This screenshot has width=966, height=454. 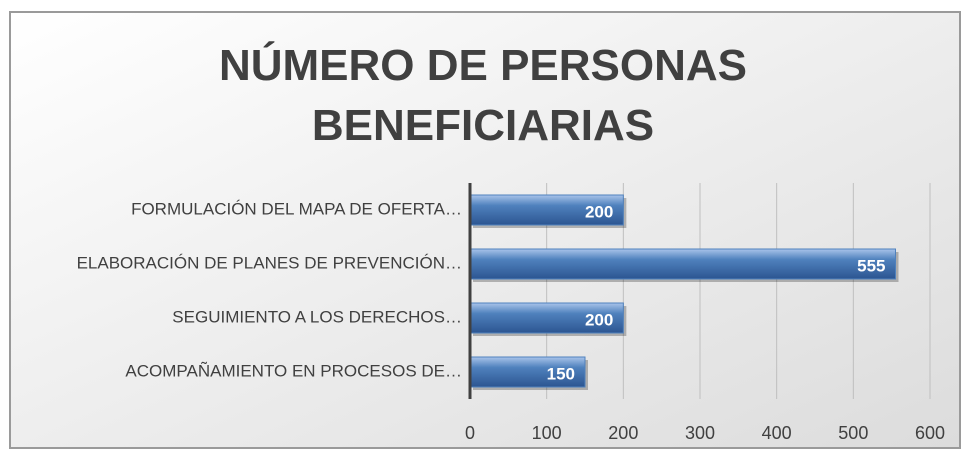 What do you see at coordinates (547, 433) in the screenshot?
I see `x-tick-label: 100` at bounding box center [547, 433].